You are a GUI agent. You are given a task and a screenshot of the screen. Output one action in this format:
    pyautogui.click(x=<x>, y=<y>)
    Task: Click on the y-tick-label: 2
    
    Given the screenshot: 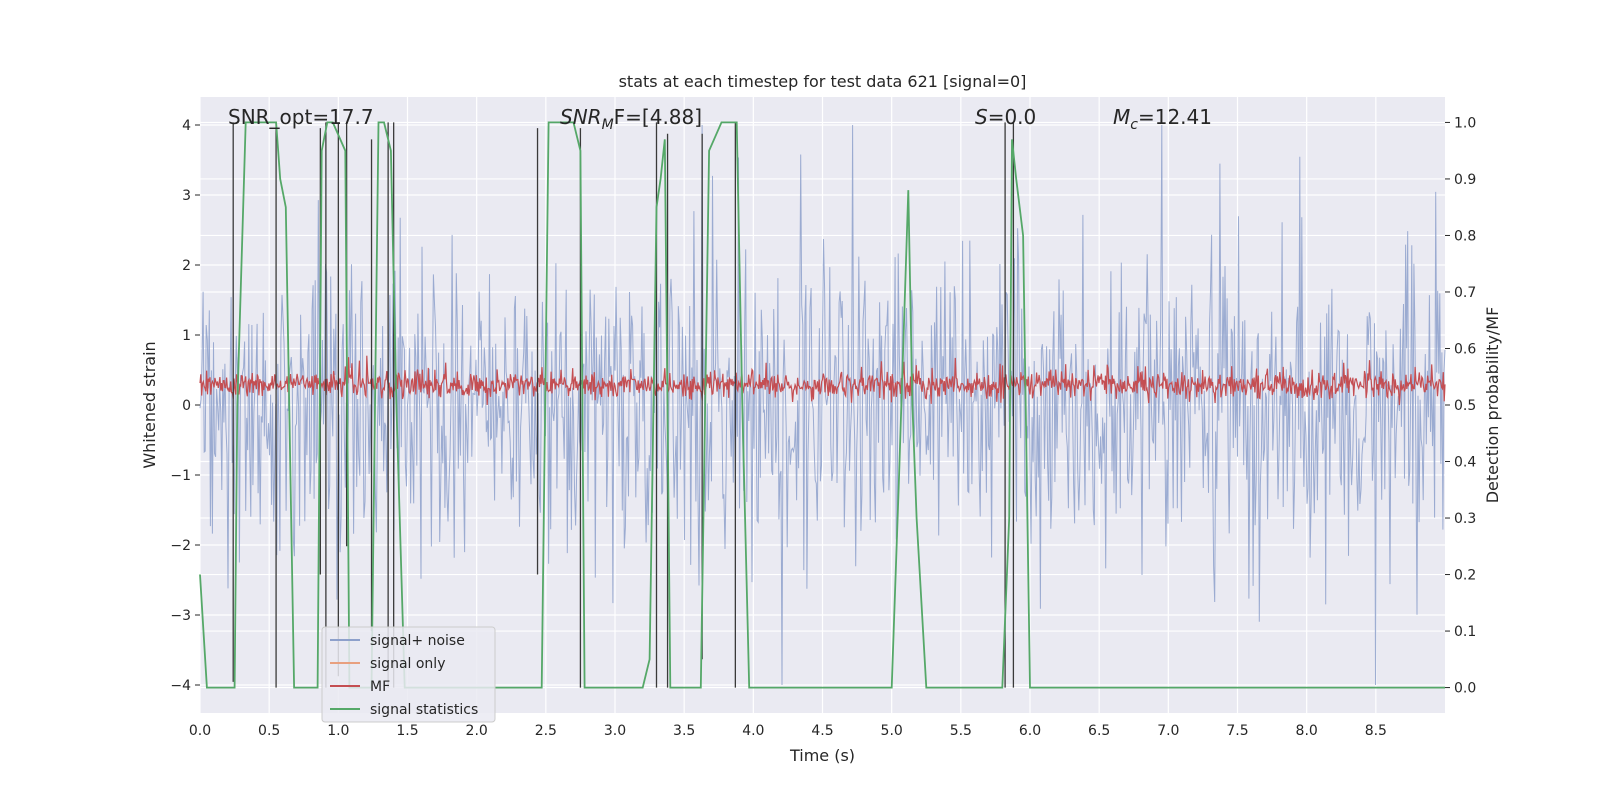 What is the action you would take?
    pyautogui.click(x=186, y=266)
    